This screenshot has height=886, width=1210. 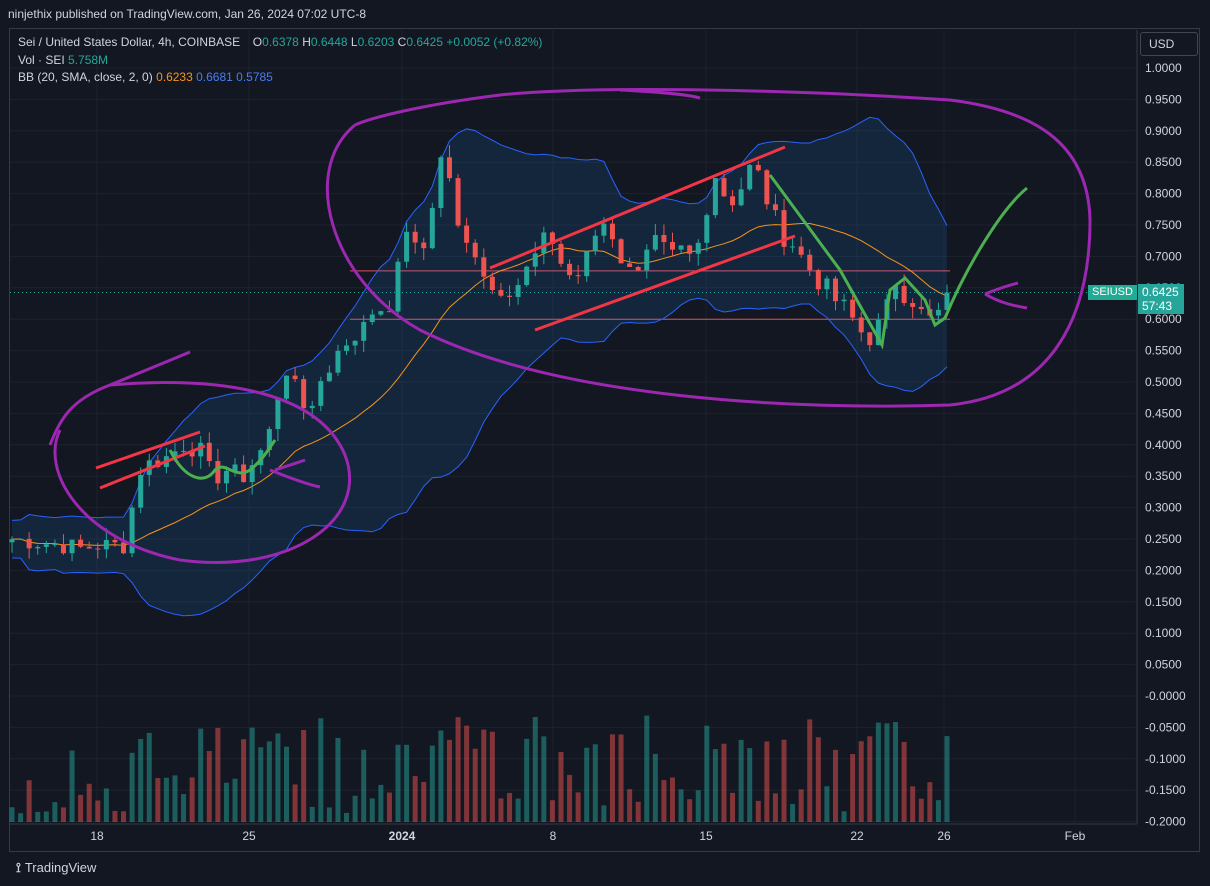 I want to click on tradingview-logo-icon: ⟟, so click(x=18, y=867).